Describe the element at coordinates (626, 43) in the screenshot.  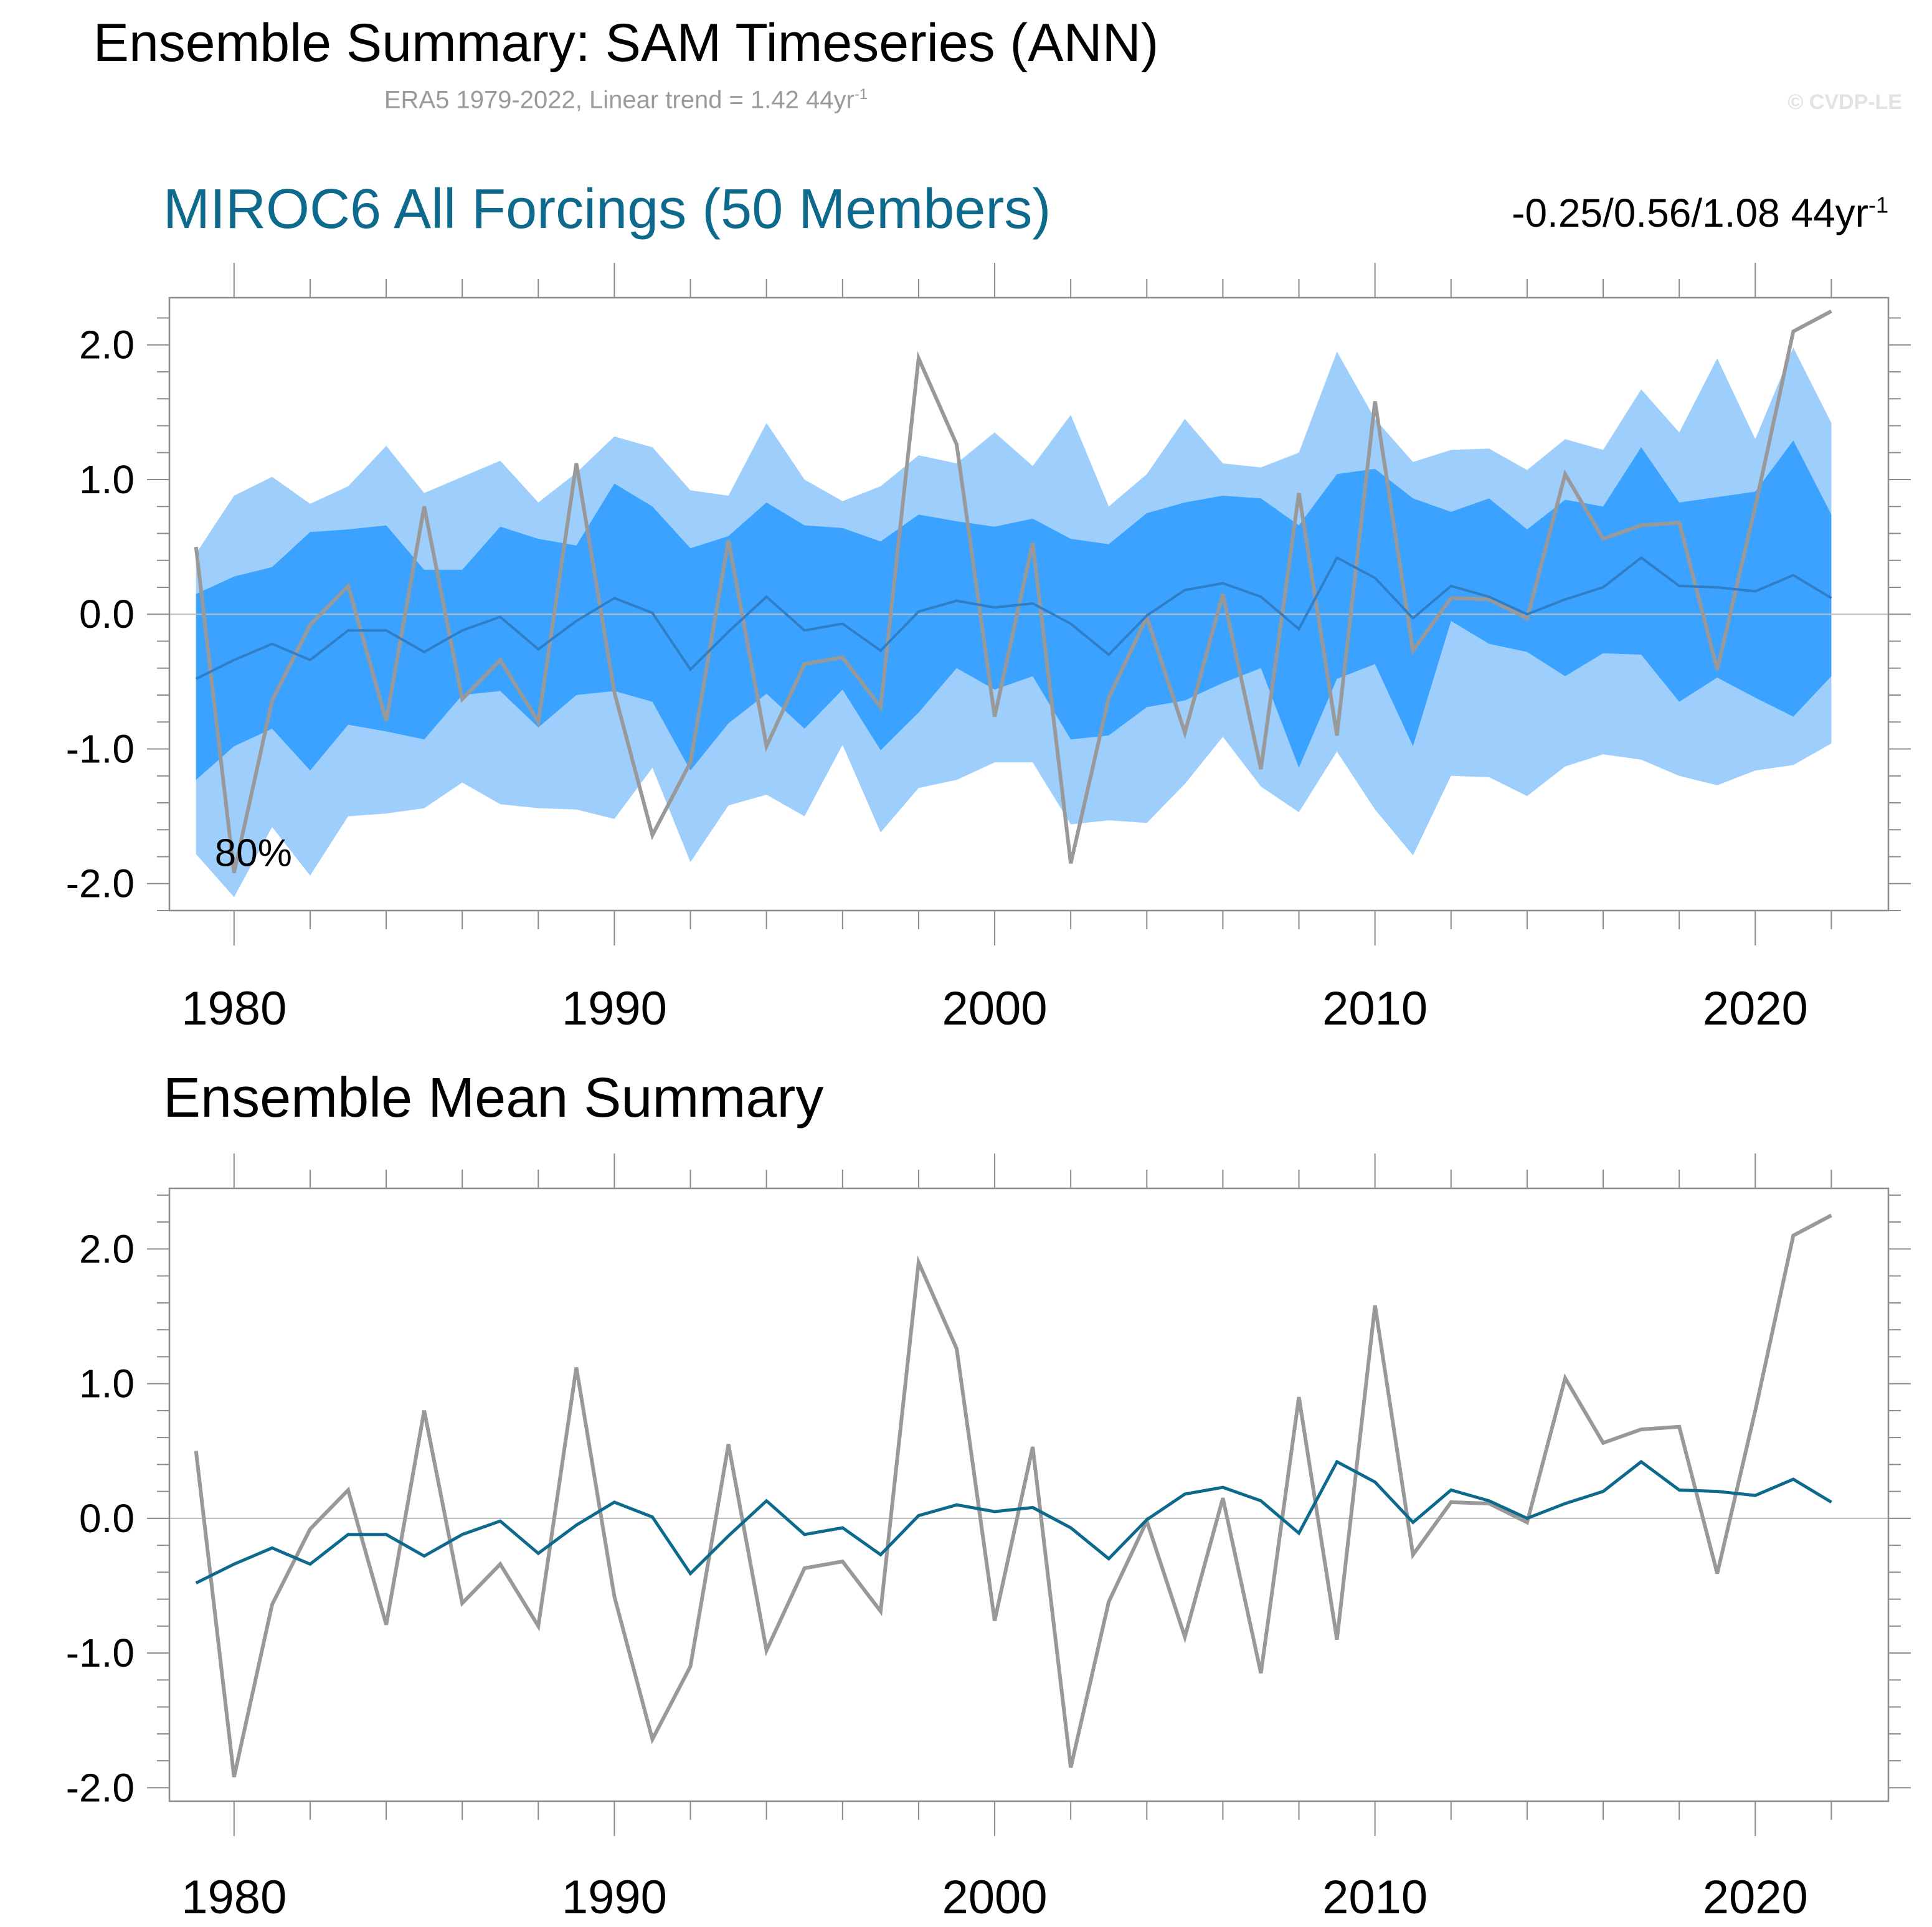
I see `figure-title: Ensemble Summary: SAM Timeseries (ANN)` at that location.